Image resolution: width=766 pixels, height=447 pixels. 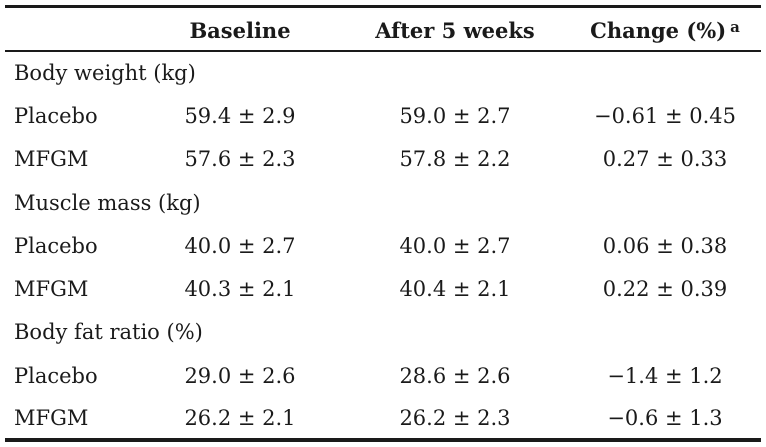 I want to click on baseline-value: 29.0 ± 2.6, so click(x=240, y=376).